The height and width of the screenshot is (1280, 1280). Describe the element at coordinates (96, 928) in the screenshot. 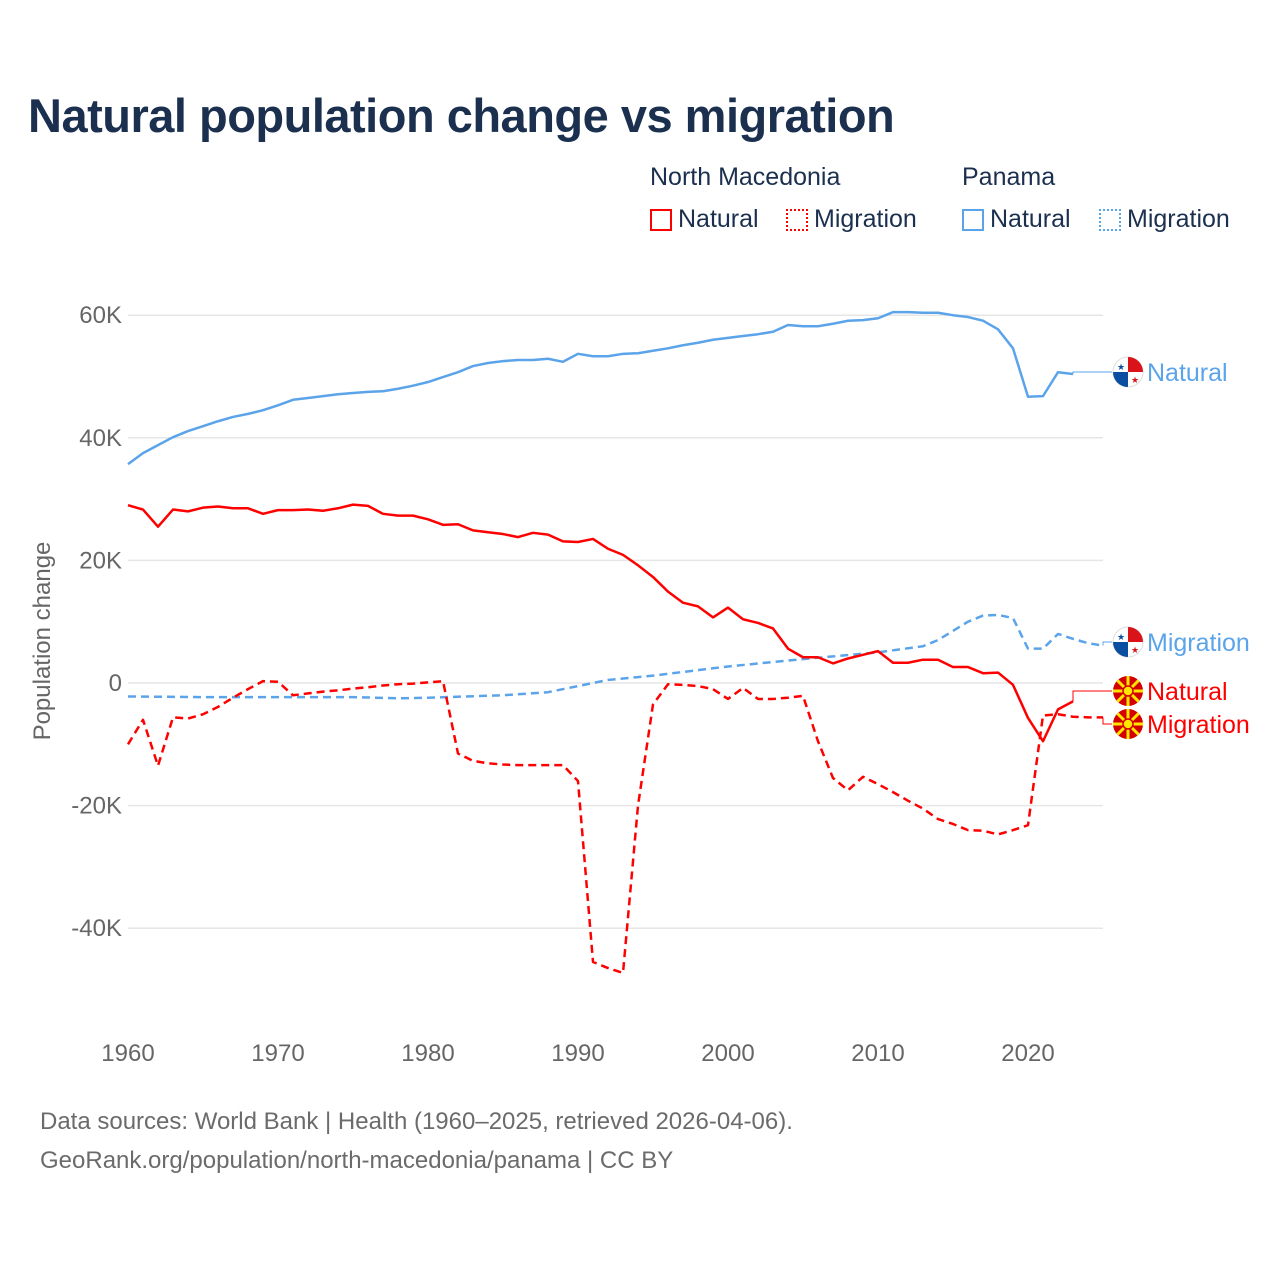

I see `y-tick-label: -40K` at that location.